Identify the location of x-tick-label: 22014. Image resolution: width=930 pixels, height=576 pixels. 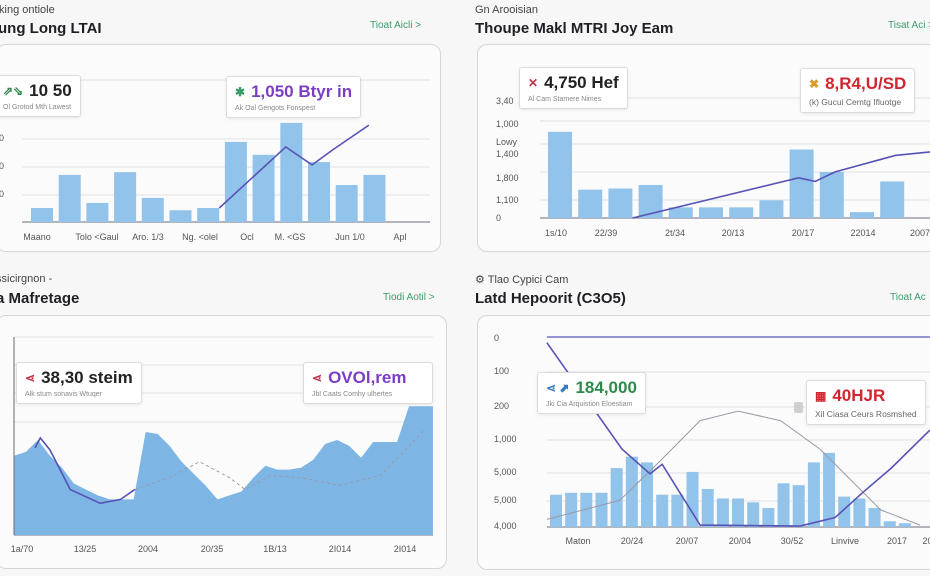
(863, 233).